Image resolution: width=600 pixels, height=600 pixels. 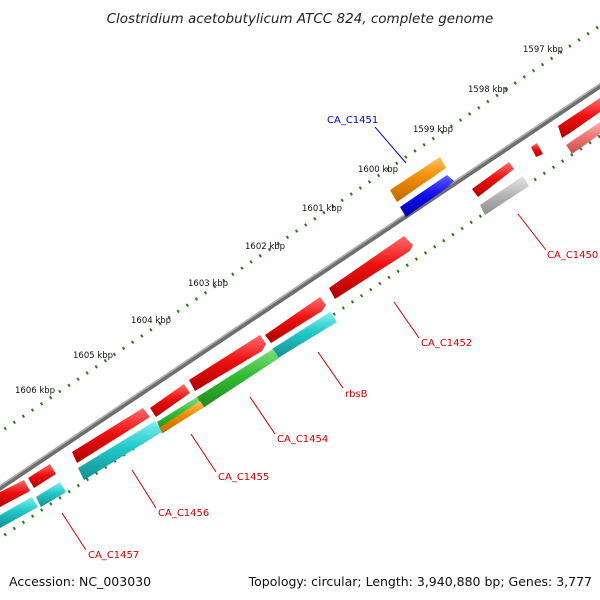 I want to click on gene-CA_C1455, so click(x=181, y=417).